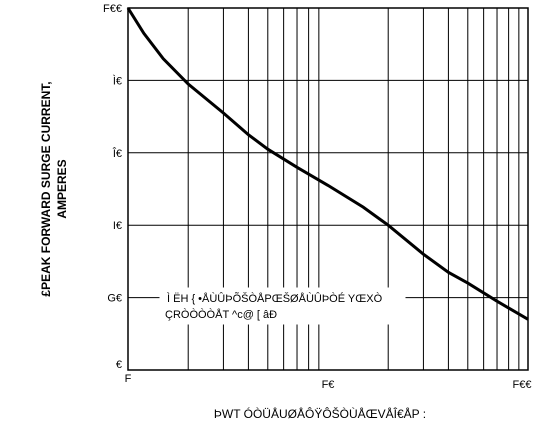 Image resolution: width=555 pixels, height=443 pixels. What do you see at coordinates (328, 385) in the screenshot?
I see `x-tick-label: F€` at bounding box center [328, 385].